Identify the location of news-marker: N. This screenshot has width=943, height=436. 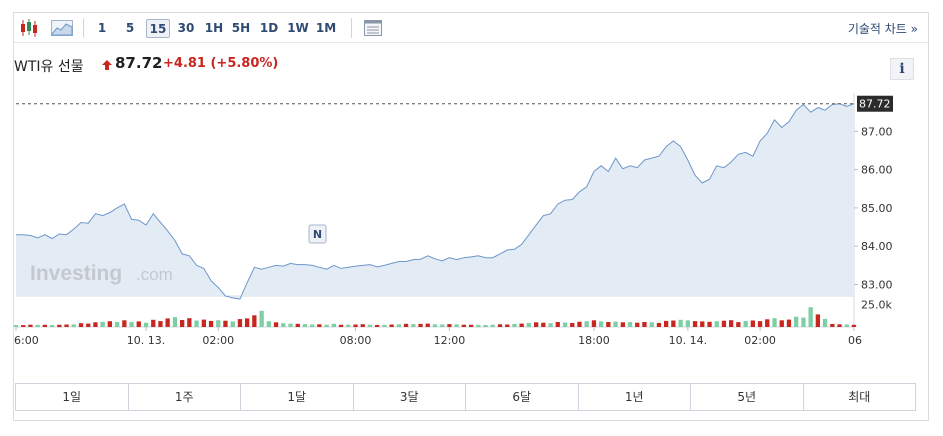
(317, 234).